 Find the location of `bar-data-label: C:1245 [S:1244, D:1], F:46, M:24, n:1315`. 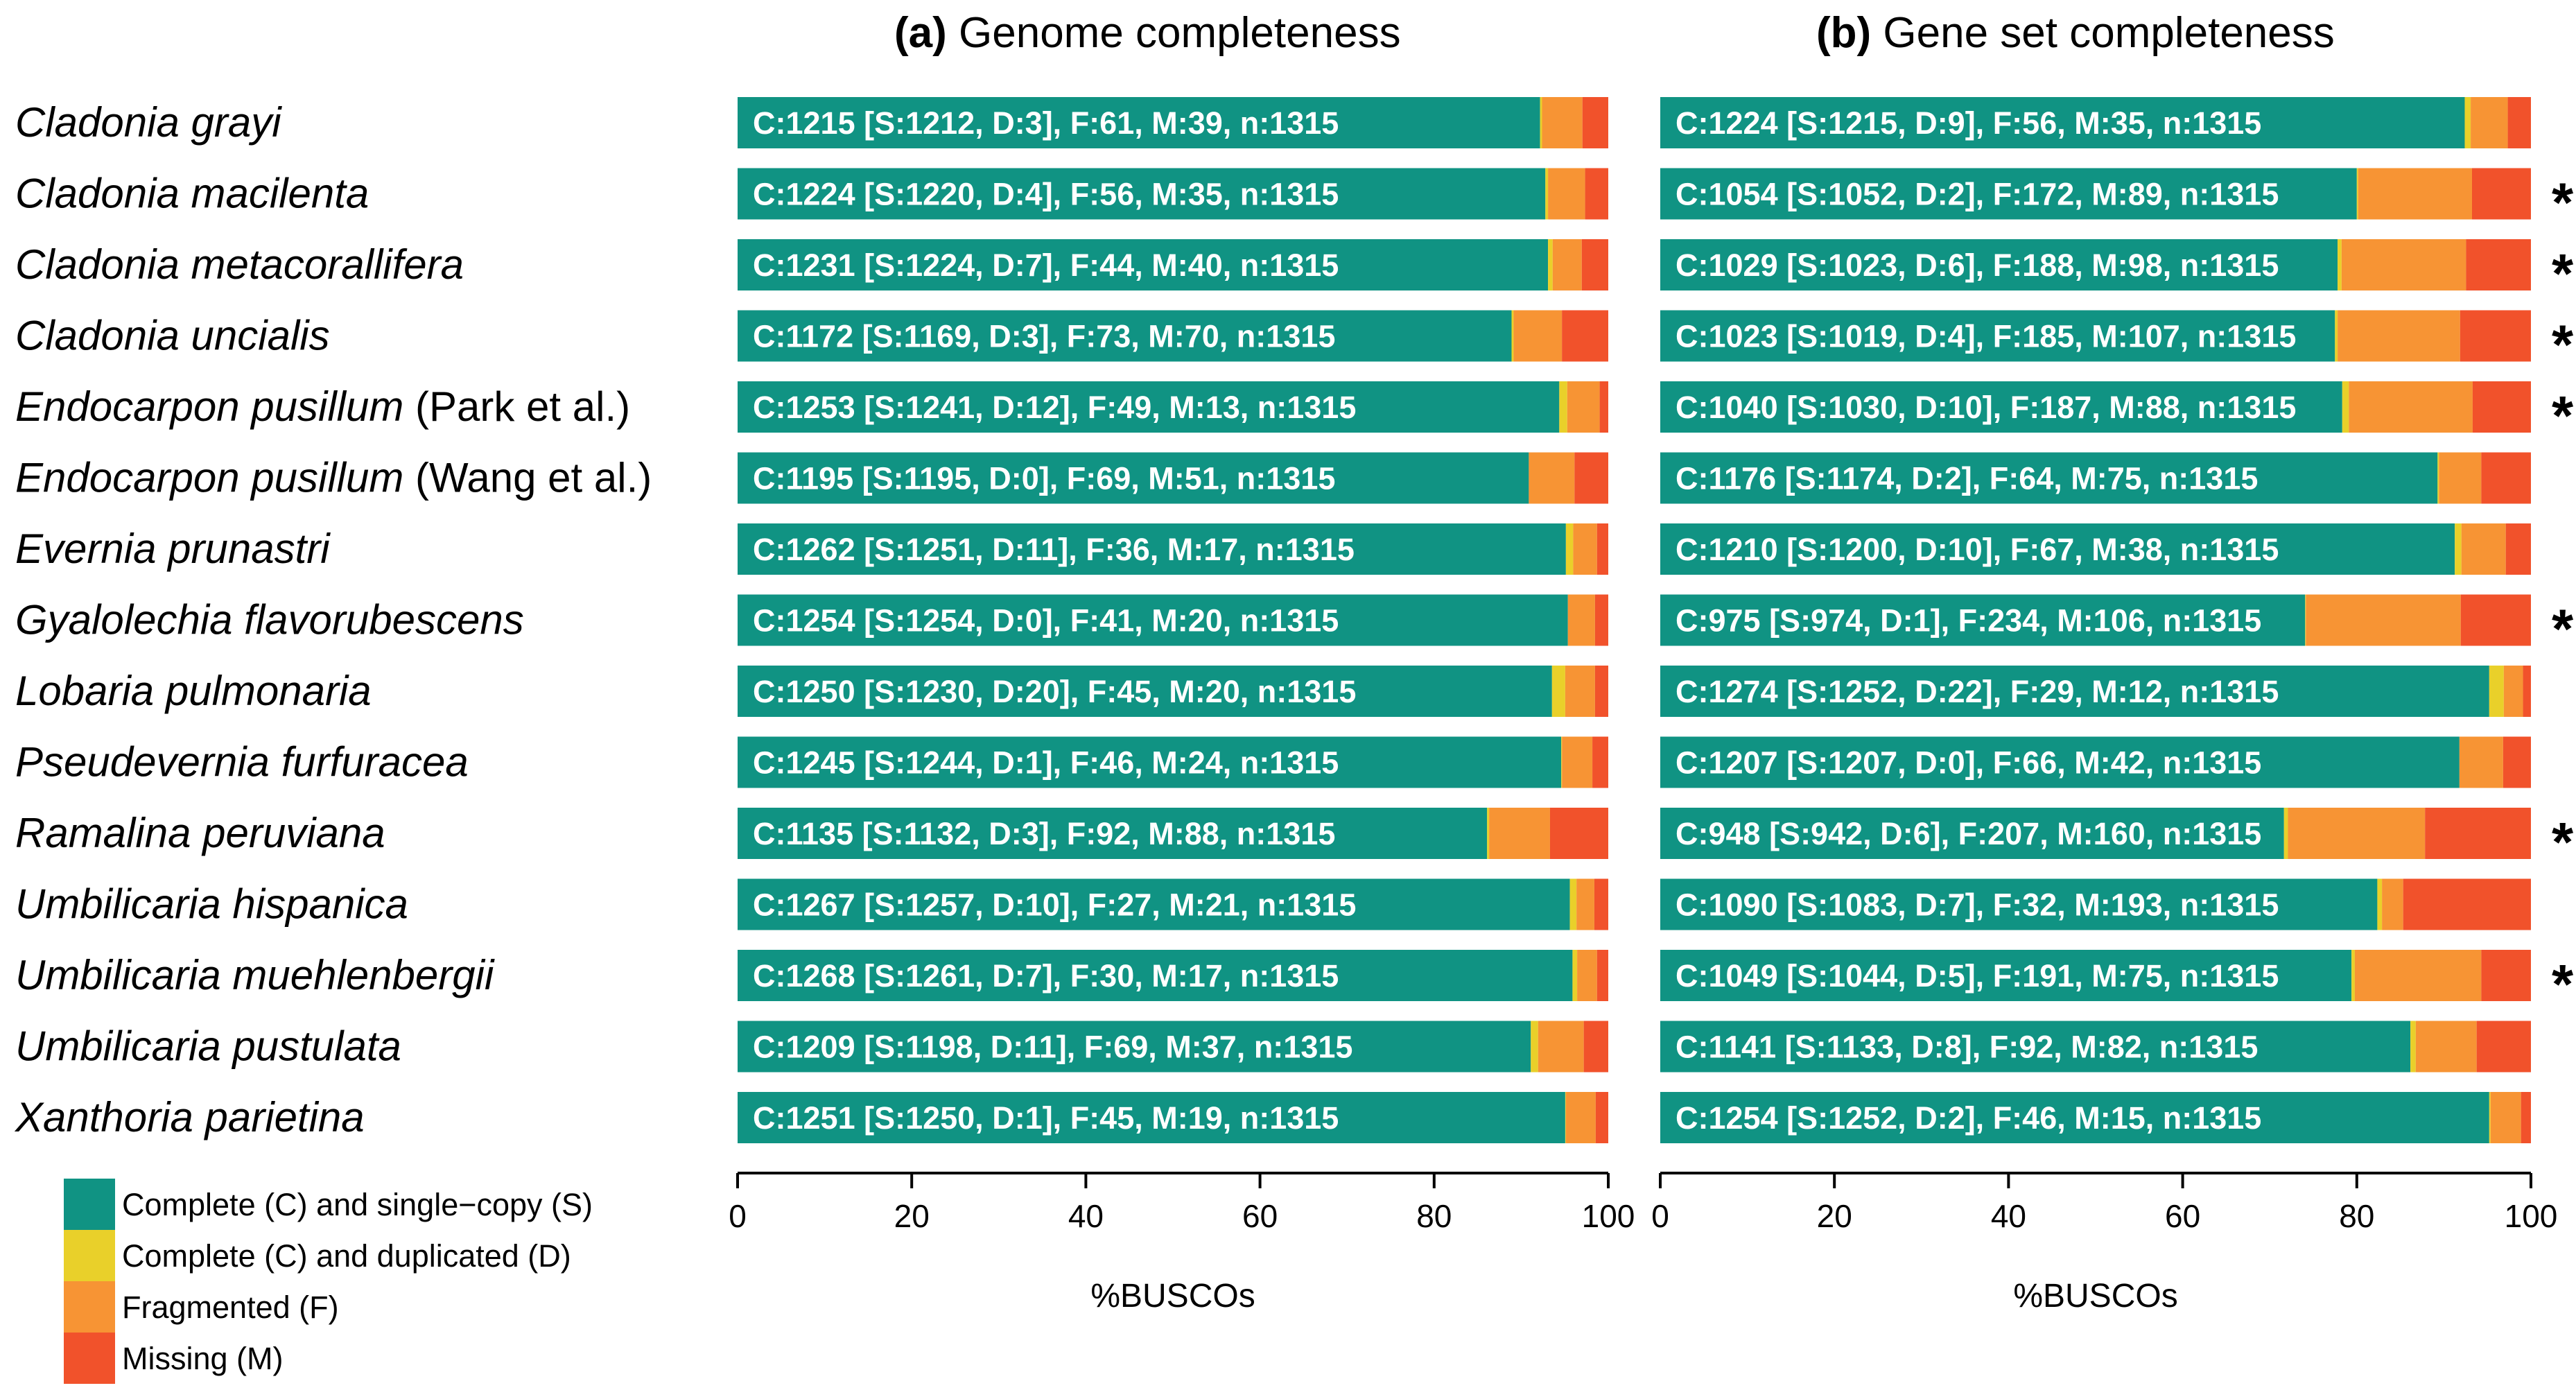

bar-data-label: C:1245 [S:1244, D:1], F:46, M:24, n:1315 is located at coordinates (1046, 763).